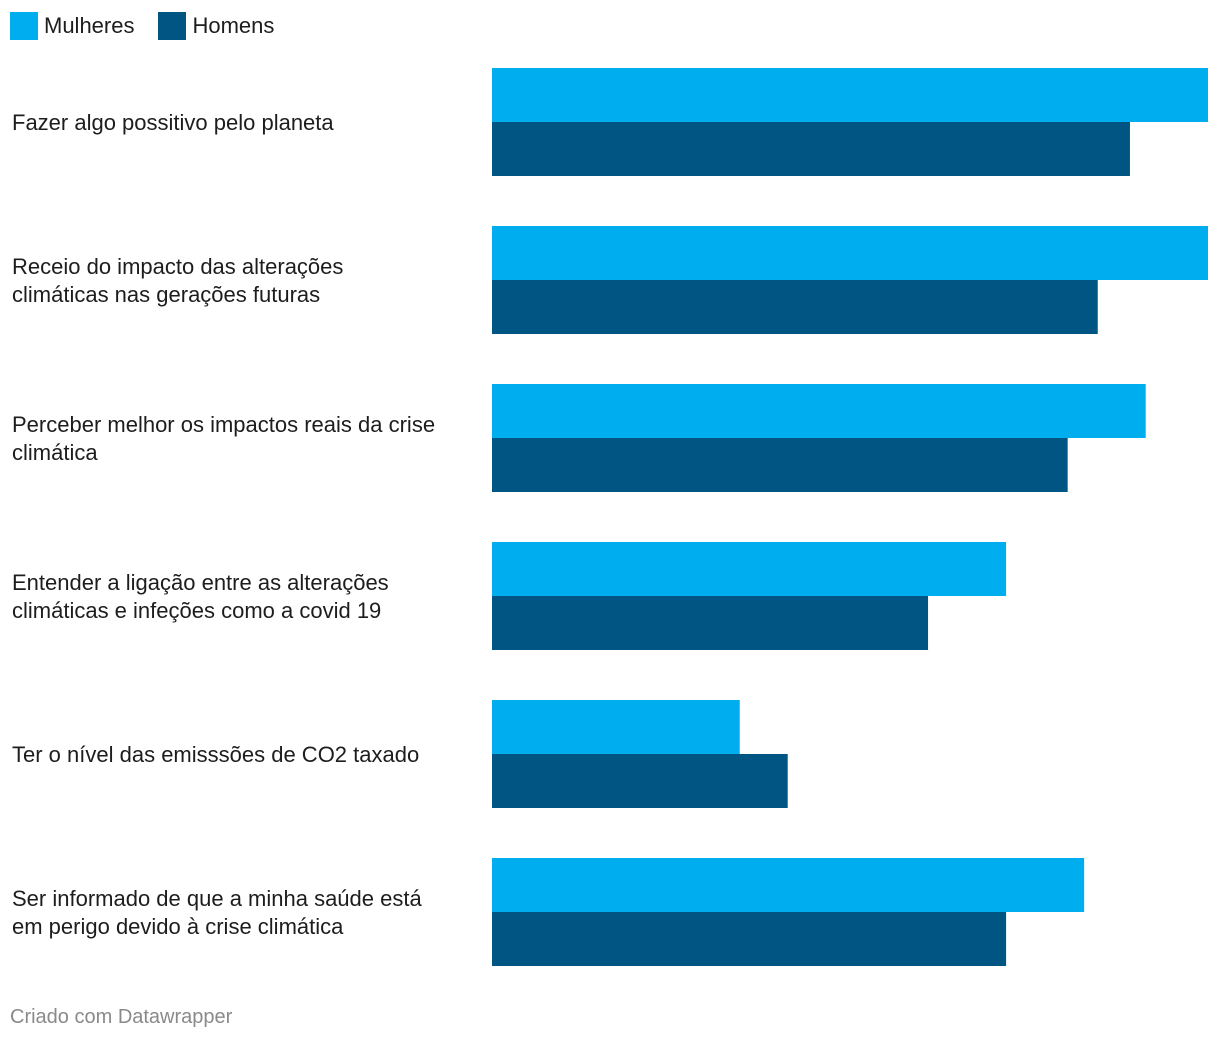 This screenshot has width=1220, height=1044. I want to click on category-label: Fazer algo possitivo pelo planeta, so click(173, 122).